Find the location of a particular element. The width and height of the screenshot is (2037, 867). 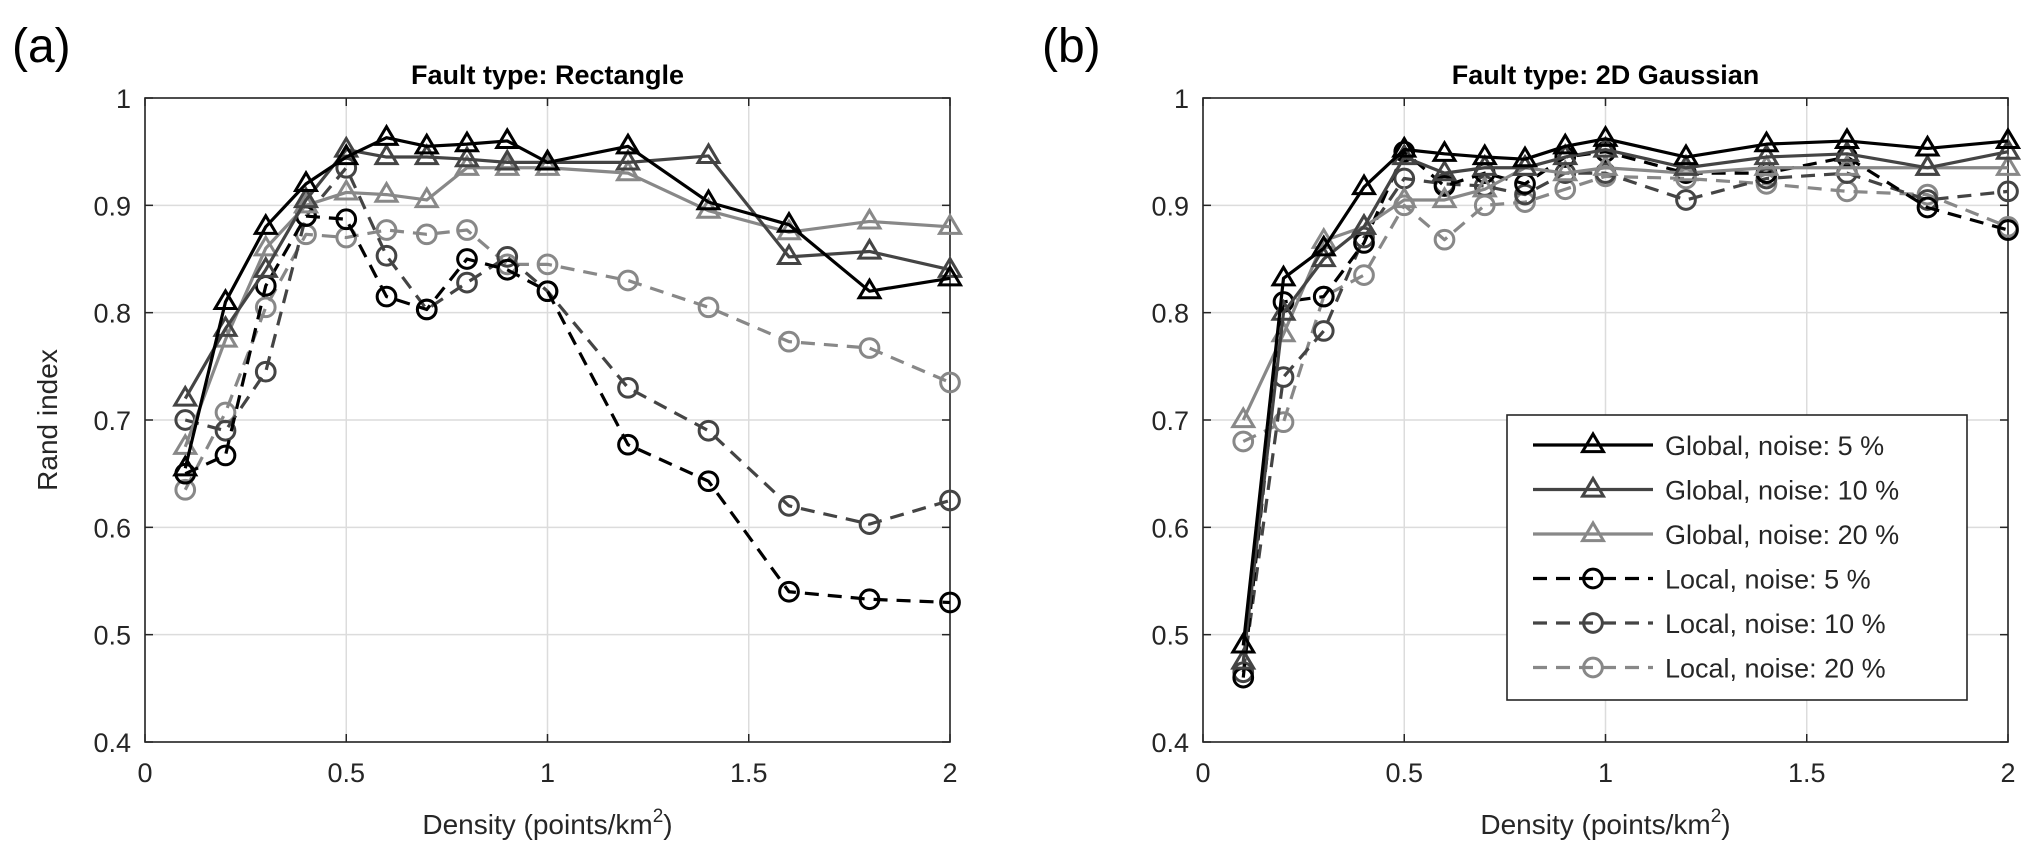

legend-label: Global, noise: 10 % is located at coordinates (1782, 491).